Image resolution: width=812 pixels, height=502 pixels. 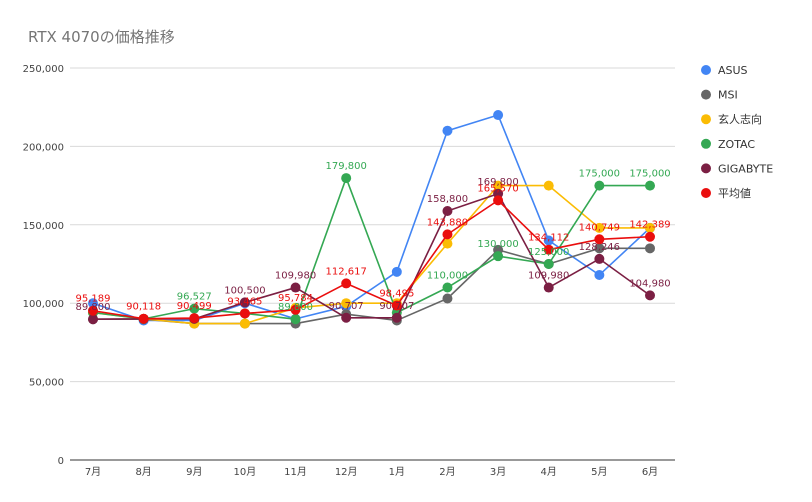 What do you see at coordinates (599, 472) in the screenshot?
I see `x-tick-label: 5月` at bounding box center [599, 472].